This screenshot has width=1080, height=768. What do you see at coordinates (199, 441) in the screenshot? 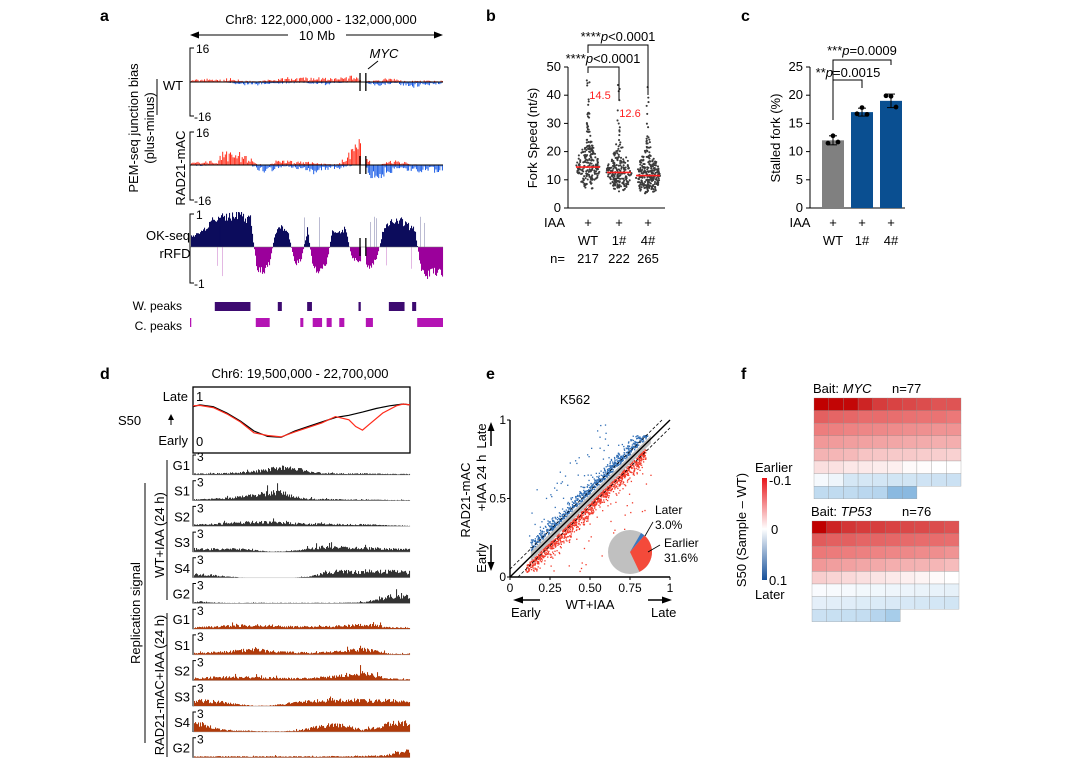
I see `y-min-label: 0` at bounding box center [199, 441].